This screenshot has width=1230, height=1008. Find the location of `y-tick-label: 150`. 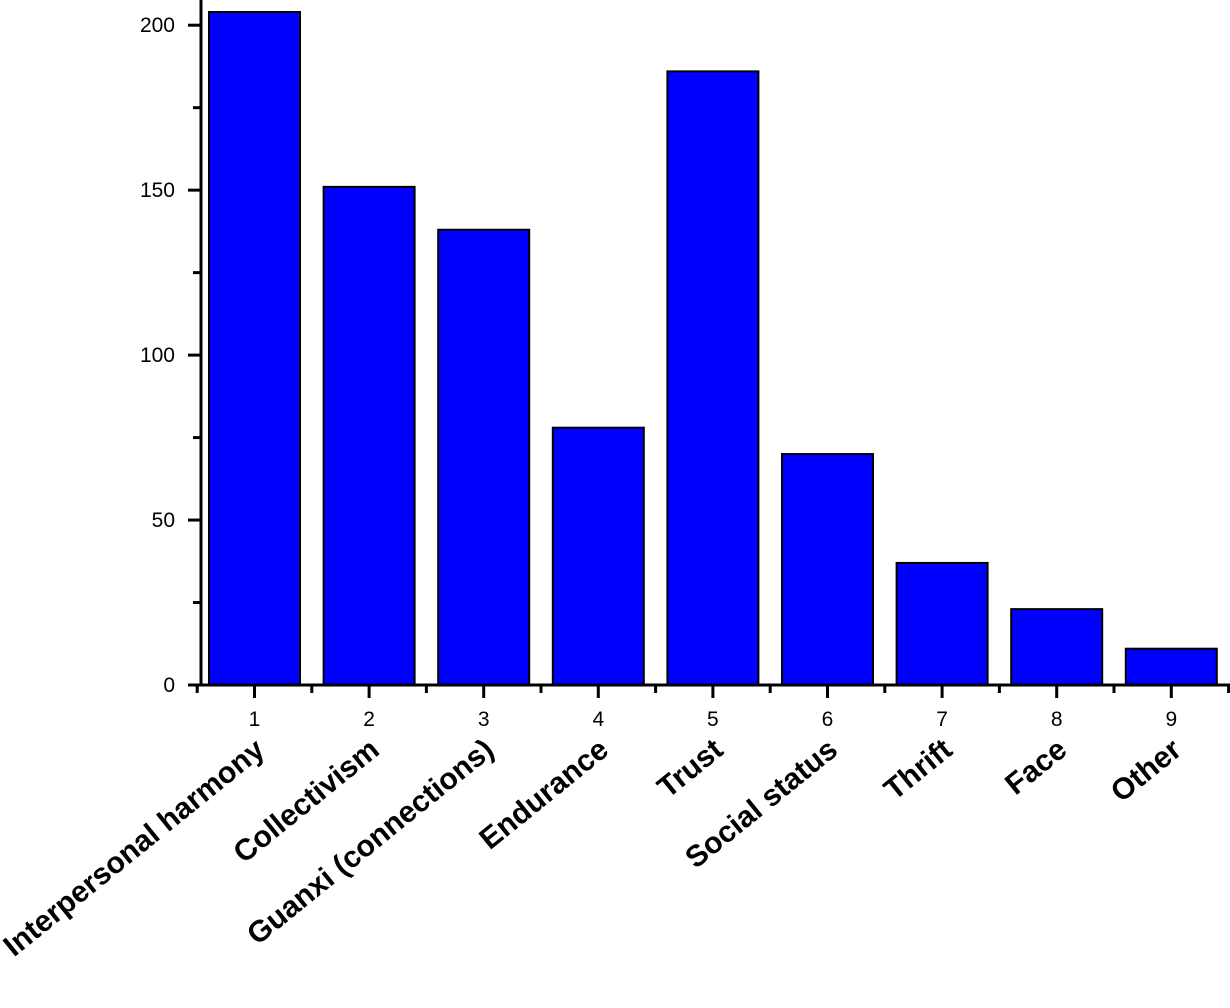

y-tick-label: 150 is located at coordinates (157, 190).